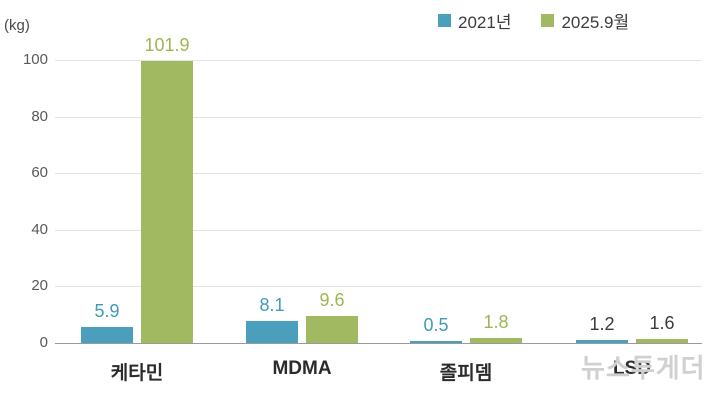 This screenshot has height=401, width=707. What do you see at coordinates (485, 22) in the screenshot?
I see `legend-label-2021: 2021년` at bounding box center [485, 22].